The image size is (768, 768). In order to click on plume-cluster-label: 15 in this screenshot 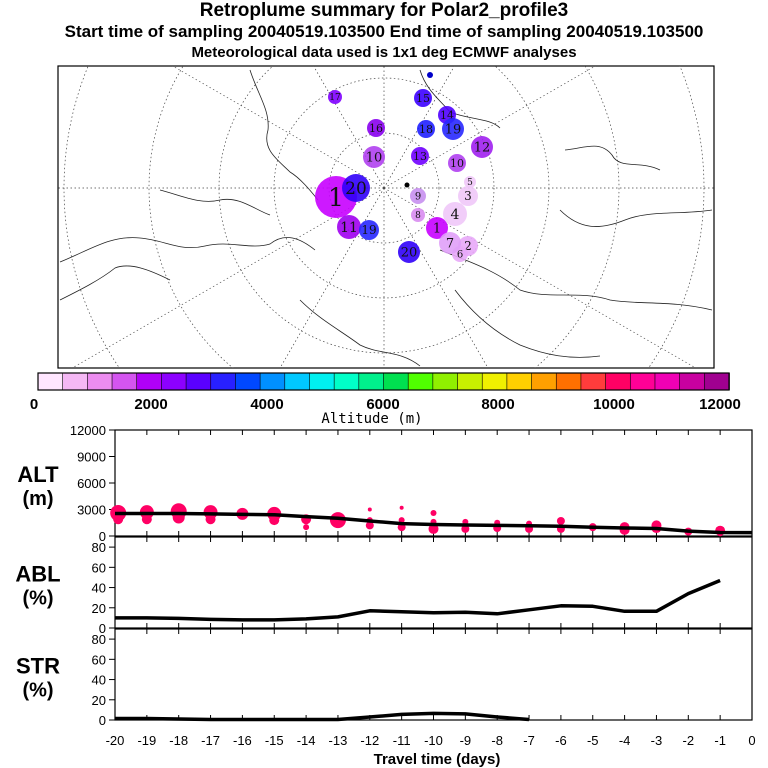, I will do `click(423, 98)`.